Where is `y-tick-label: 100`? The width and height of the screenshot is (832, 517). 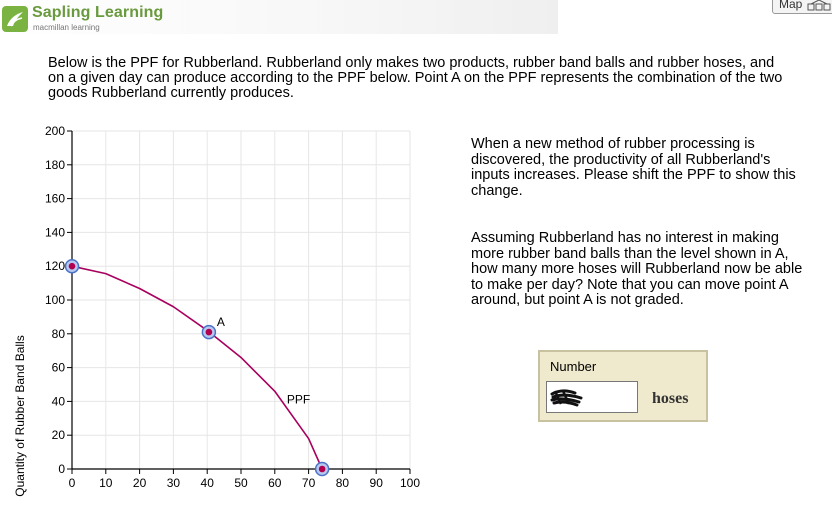
y-tick-label: 100 is located at coordinates (55, 300).